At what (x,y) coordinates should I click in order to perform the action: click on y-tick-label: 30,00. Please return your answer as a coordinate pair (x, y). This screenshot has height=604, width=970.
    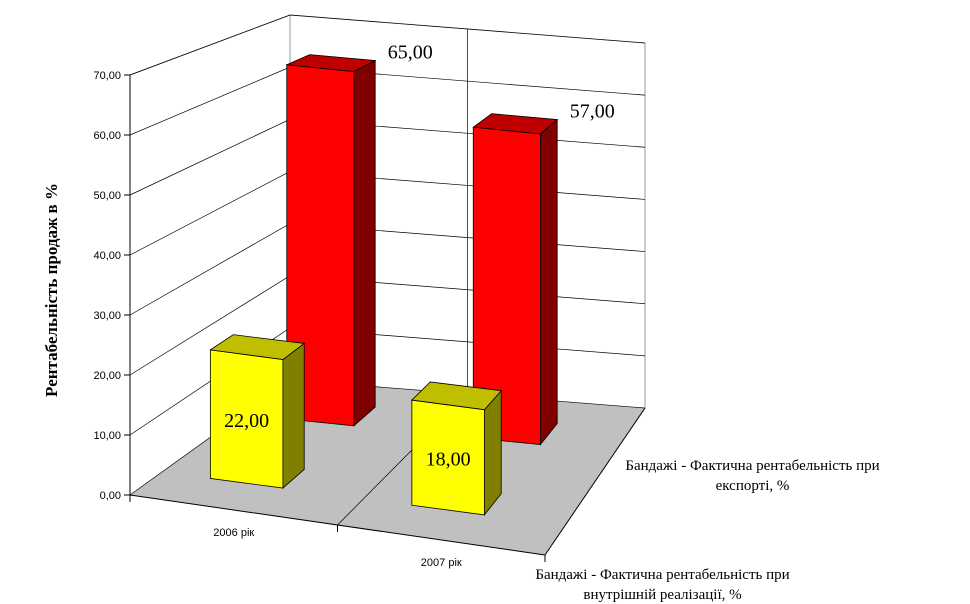
    Looking at the image, I should click on (107, 316).